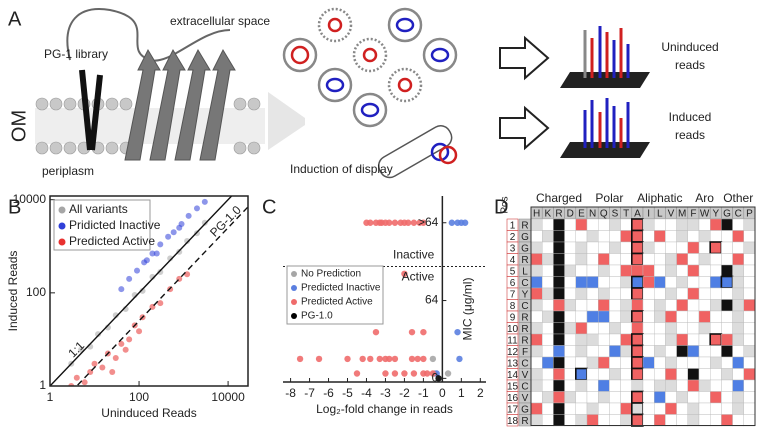 Image resolution: width=762 pixels, height=428 pixels. I want to click on position-label: 4, so click(513, 260).